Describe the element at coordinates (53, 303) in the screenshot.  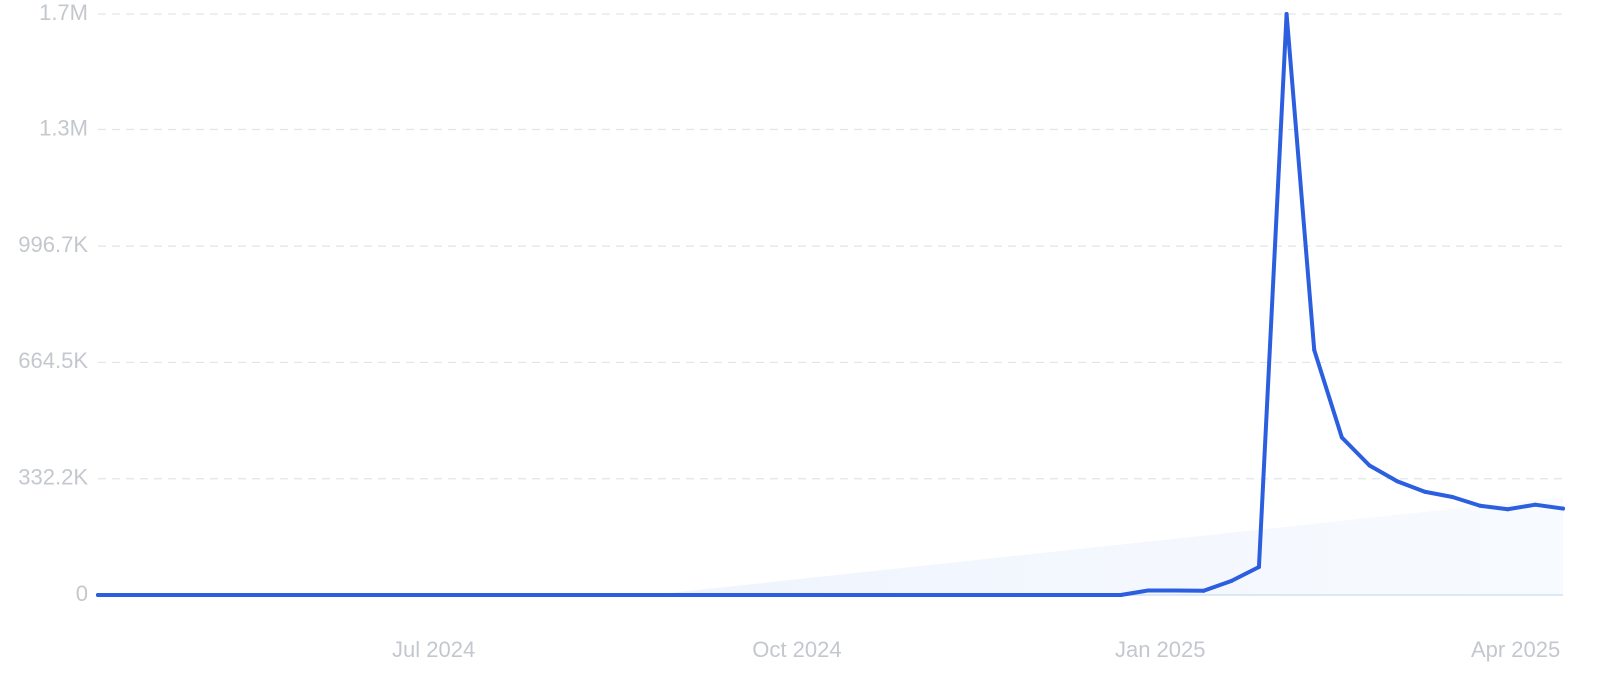
I see `y-axis-ticks: 0 332.2K 664.5K 996.7K 1.3M 1.7M` at that location.